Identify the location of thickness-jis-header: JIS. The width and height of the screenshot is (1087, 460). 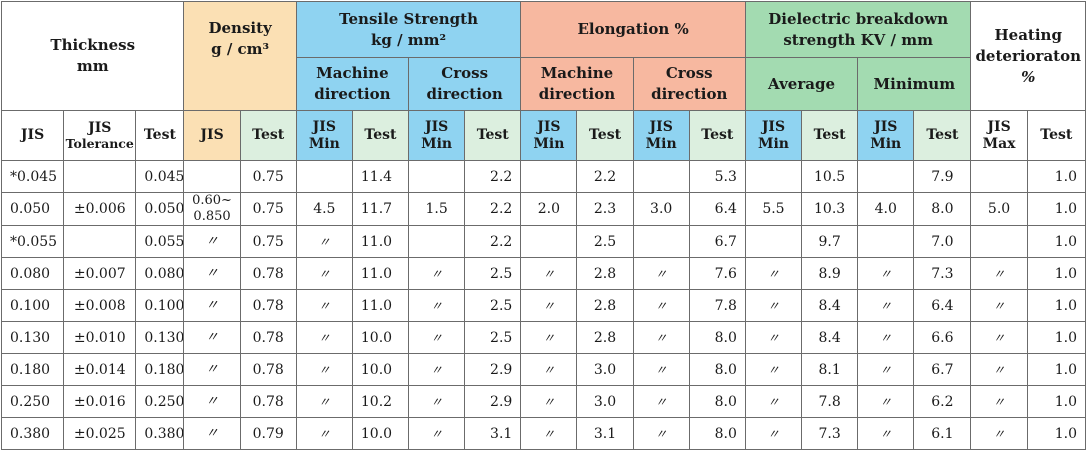
(32, 135).